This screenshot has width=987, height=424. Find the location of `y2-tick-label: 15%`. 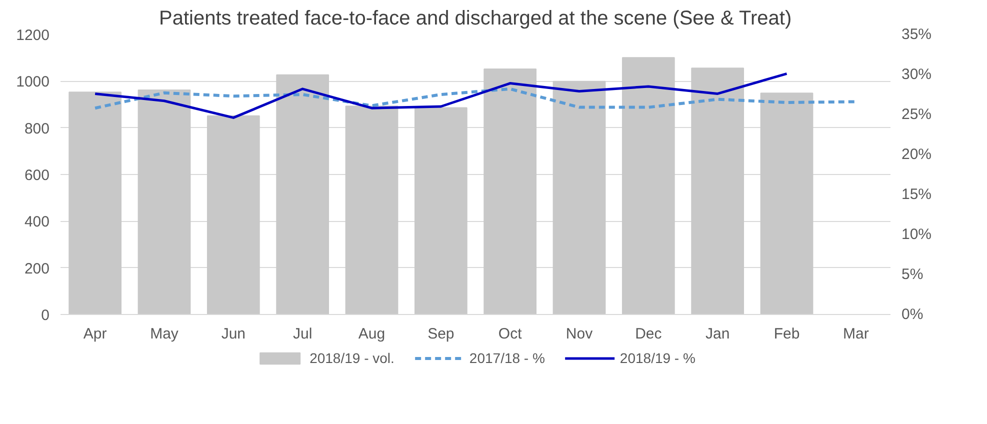

y2-tick-label: 15% is located at coordinates (917, 194).